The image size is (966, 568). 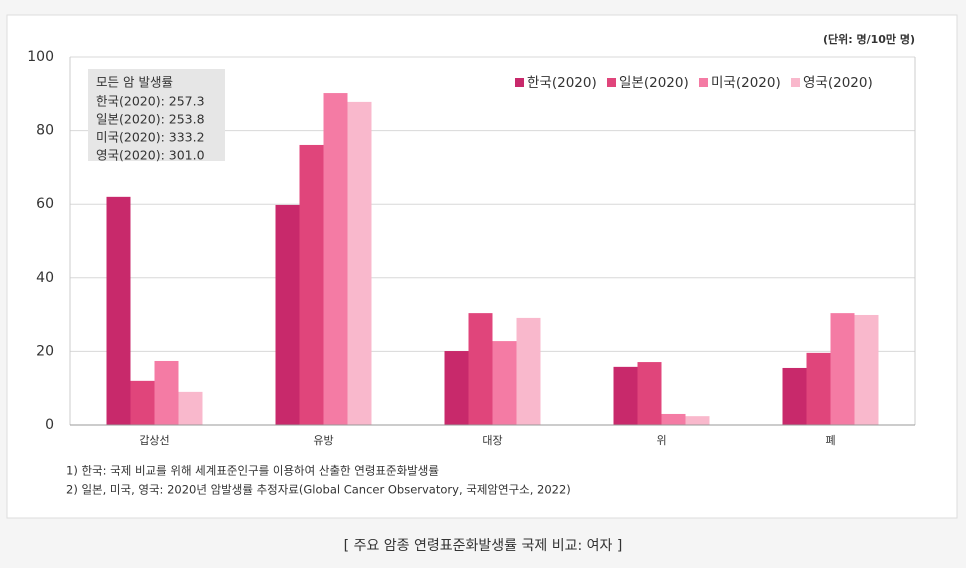 What do you see at coordinates (830, 440) in the screenshot?
I see `x-tick-label: 폐` at bounding box center [830, 440].